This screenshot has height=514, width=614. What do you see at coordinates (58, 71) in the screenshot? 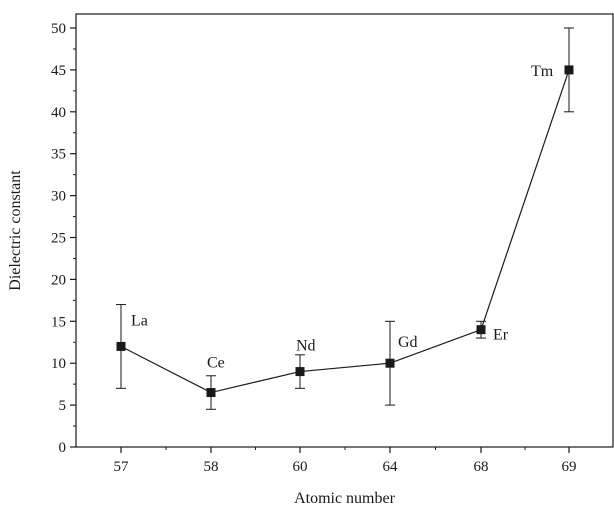
I see `y-tick-label: 45` at bounding box center [58, 71].